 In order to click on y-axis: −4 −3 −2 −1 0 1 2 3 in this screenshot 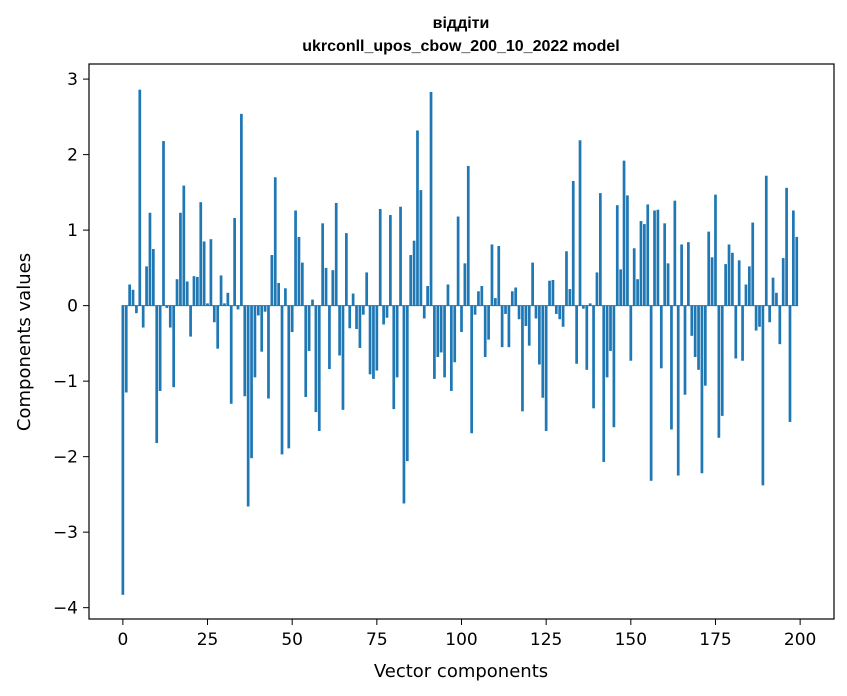, I will do `click(71, 344)`.